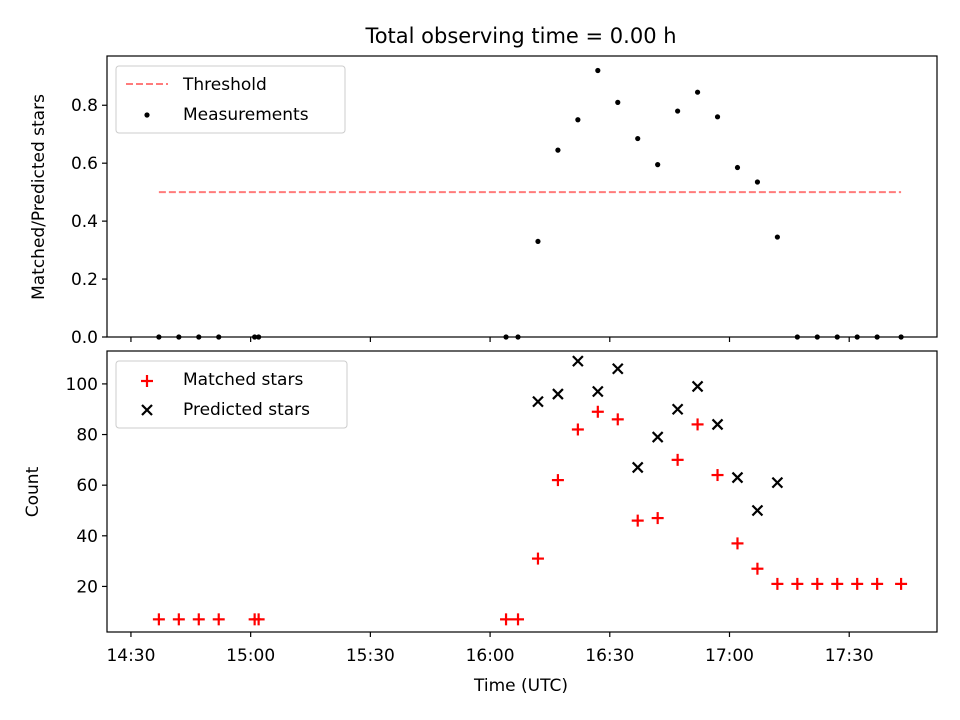  I want to click on legend-predicted-swatch, so click(147, 410).